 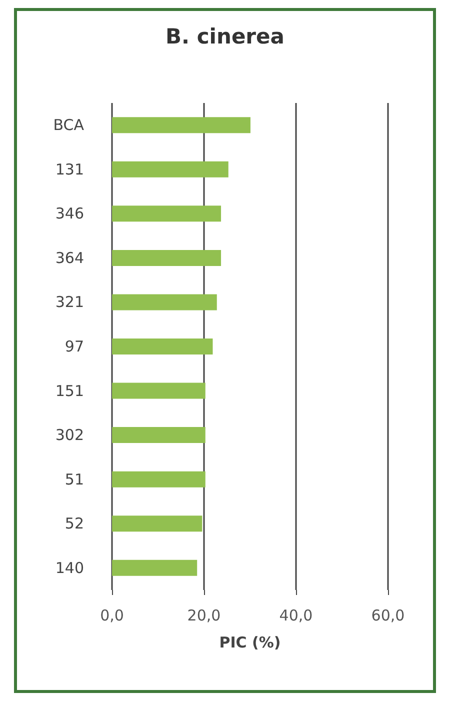 What do you see at coordinates (388, 615) in the screenshot?
I see `x-tick-label: 60,0` at bounding box center [388, 615].